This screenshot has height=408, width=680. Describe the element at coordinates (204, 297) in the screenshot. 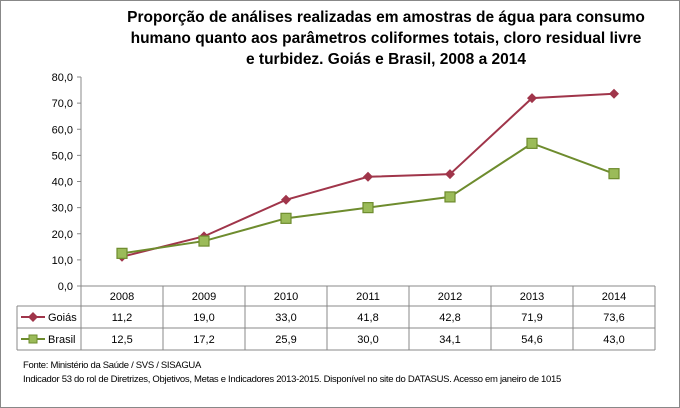

I see `x-tick-label: 2009` at that location.